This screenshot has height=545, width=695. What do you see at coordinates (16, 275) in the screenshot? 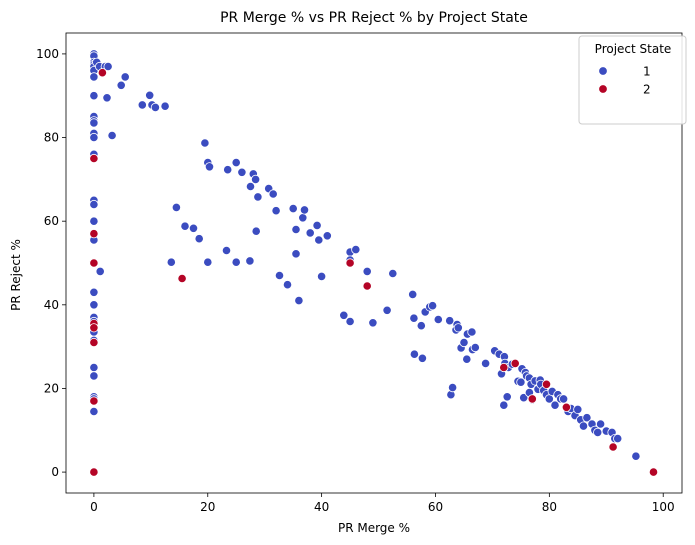
I see `y-axis-title: PR Reject %` at bounding box center [16, 275].